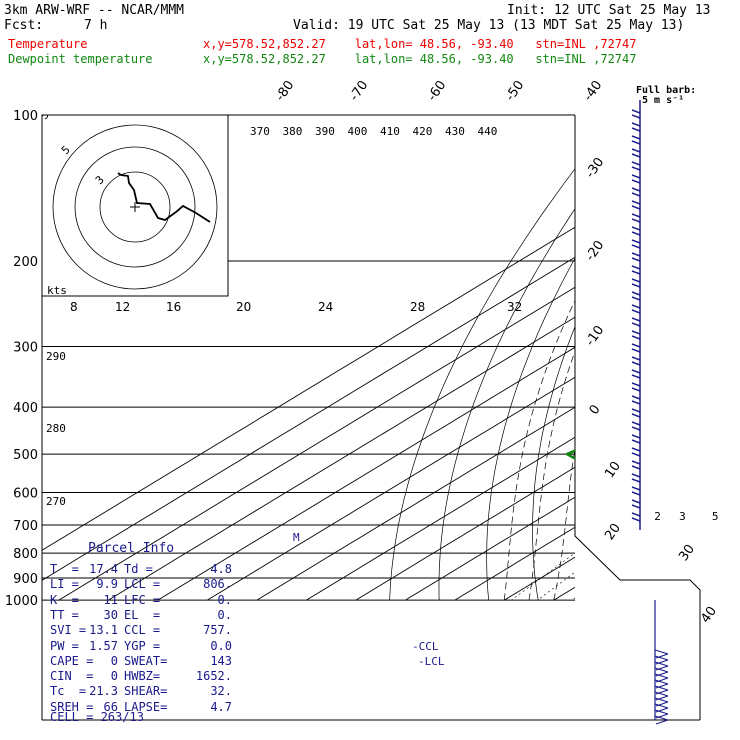 The height and width of the screenshot is (740, 740). Describe the element at coordinates (138, 569) in the screenshot. I see `parcel-info-key: Td =` at that location.